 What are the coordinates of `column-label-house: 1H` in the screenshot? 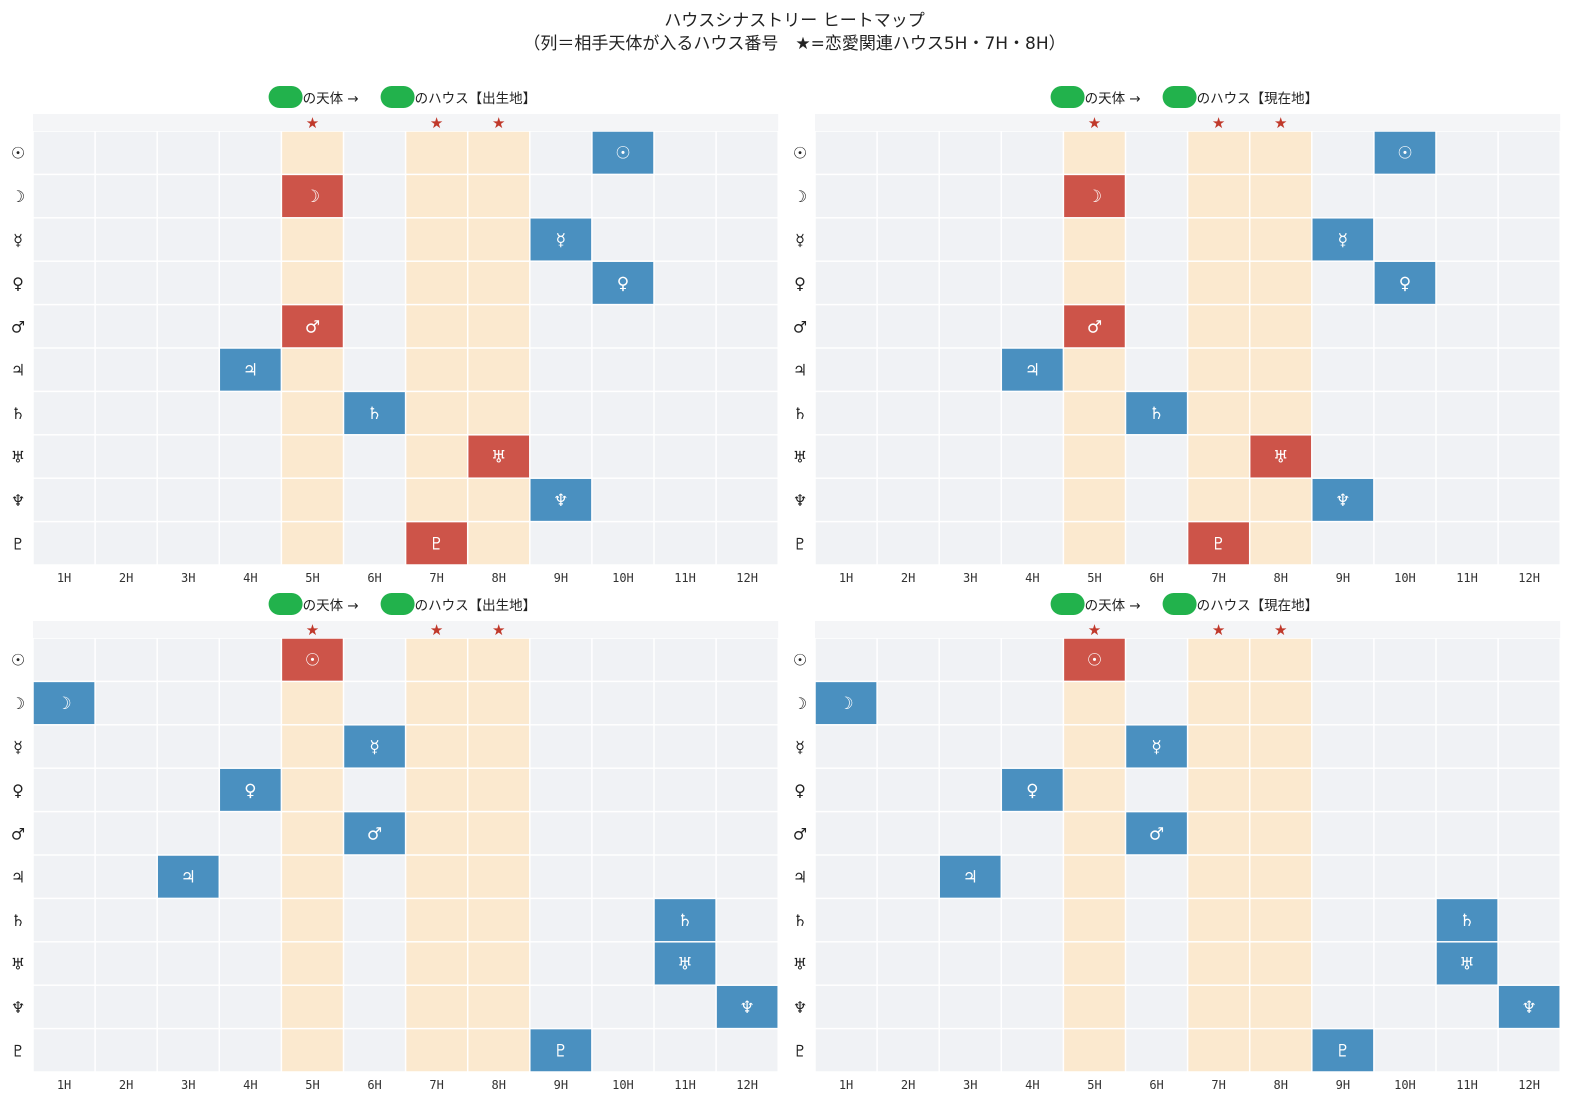 It's located at (64, 578).